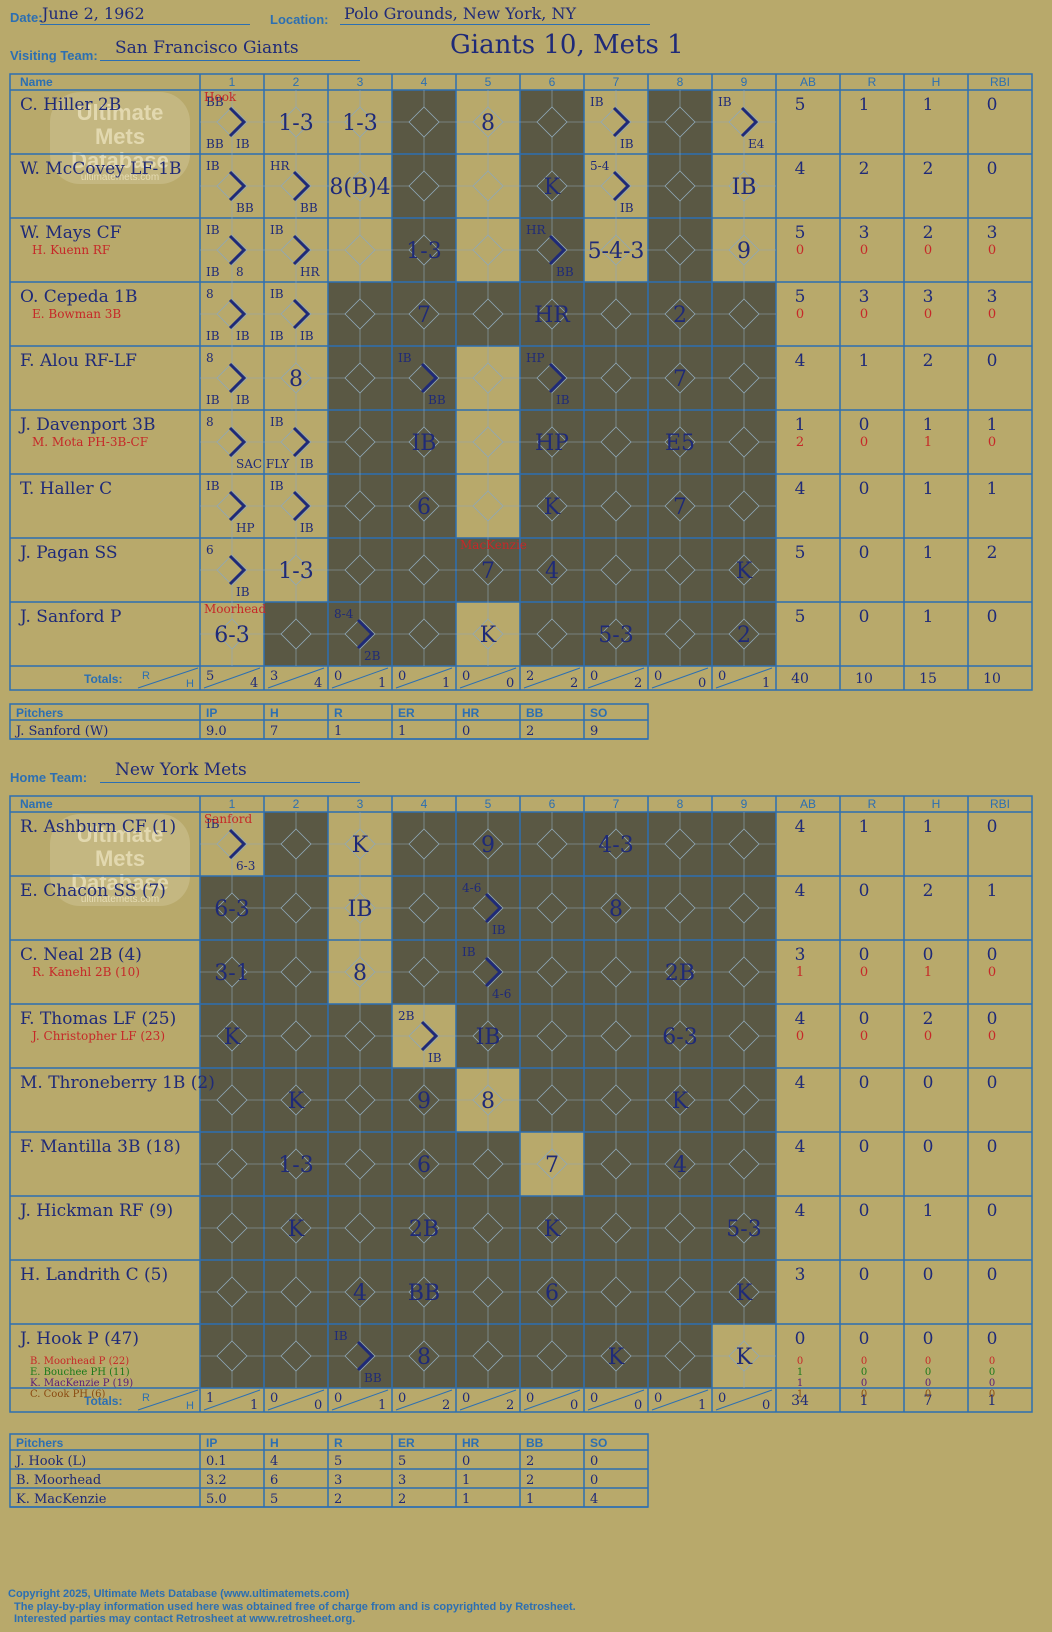 Image resolution: width=1052 pixels, height=1632 pixels. What do you see at coordinates (800, 1383) in the screenshot?
I see `home-hook-sub-stat: 1` at bounding box center [800, 1383].